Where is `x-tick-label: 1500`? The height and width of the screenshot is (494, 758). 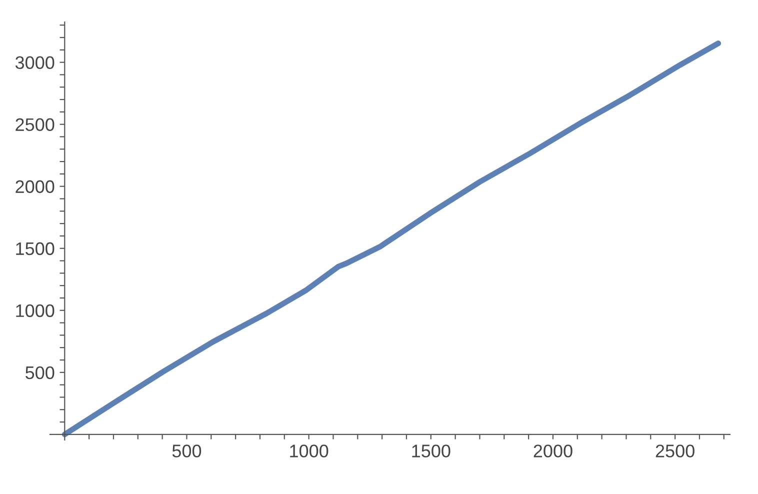
x-tick-label: 1500 is located at coordinates (431, 451).